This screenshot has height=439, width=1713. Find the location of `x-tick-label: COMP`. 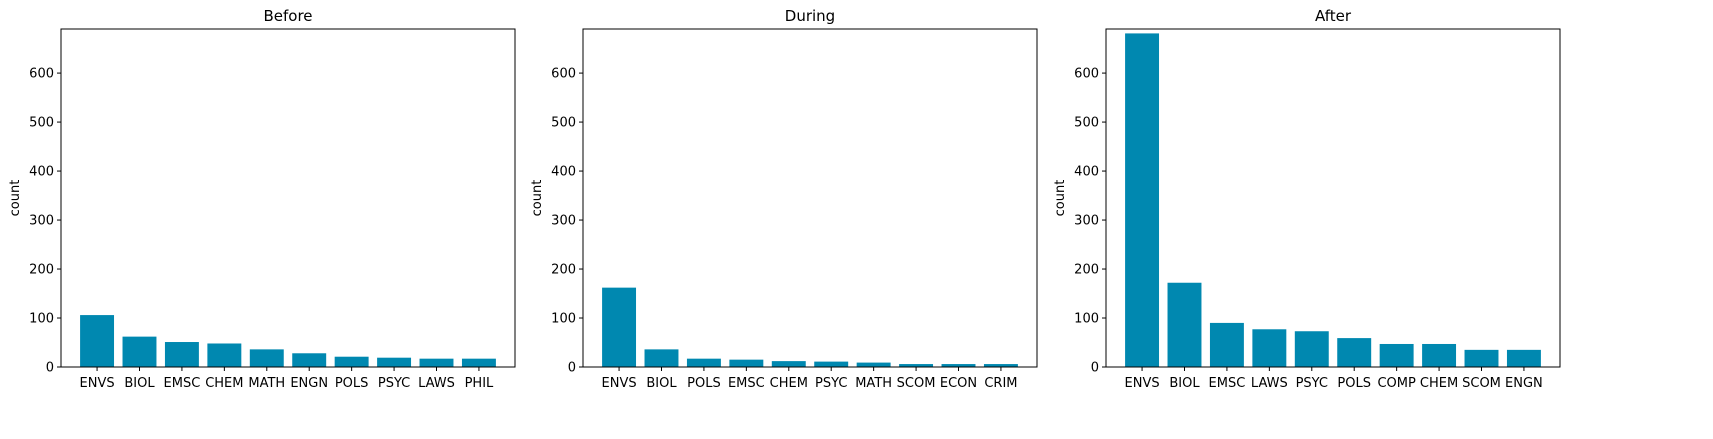

x-tick-label: COMP is located at coordinates (1396, 383).